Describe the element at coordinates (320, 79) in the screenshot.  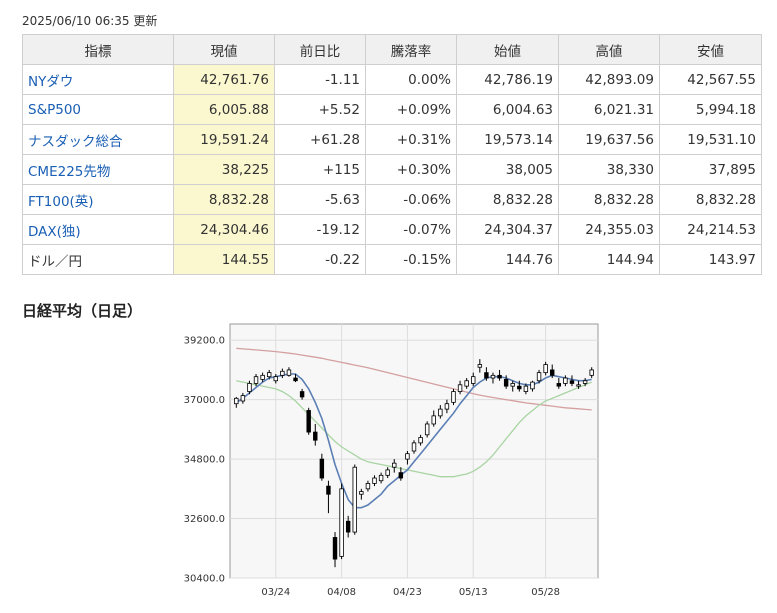
I see `cell-change: -1.11` at that location.